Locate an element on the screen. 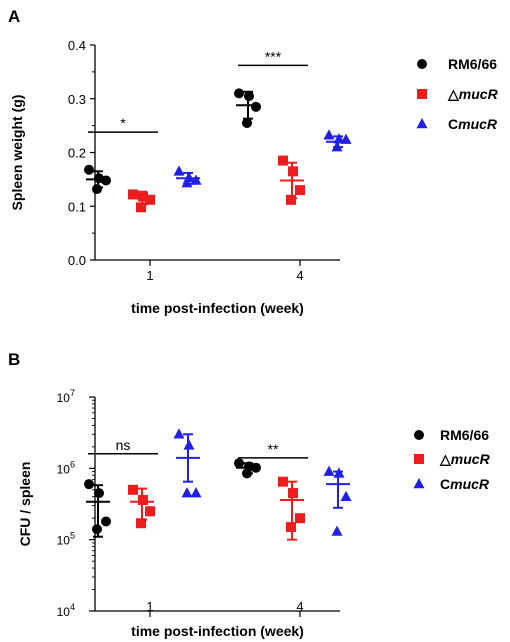 Image resolution: width=510 pixels, height=642 pixels. y-tick-exponent: 7 is located at coordinates (72, 393).